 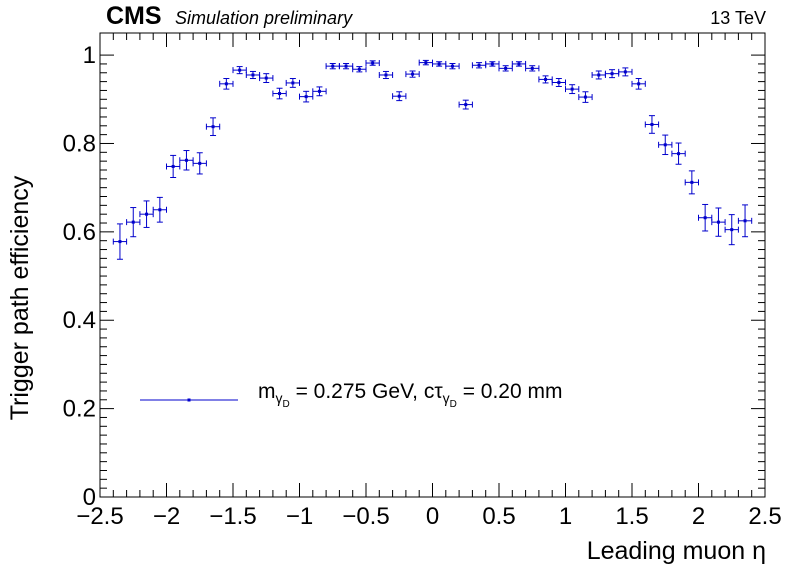 What do you see at coordinates (446, 398) in the screenshot?
I see `legend-ctau-sub: γ` at bounding box center [446, 398].